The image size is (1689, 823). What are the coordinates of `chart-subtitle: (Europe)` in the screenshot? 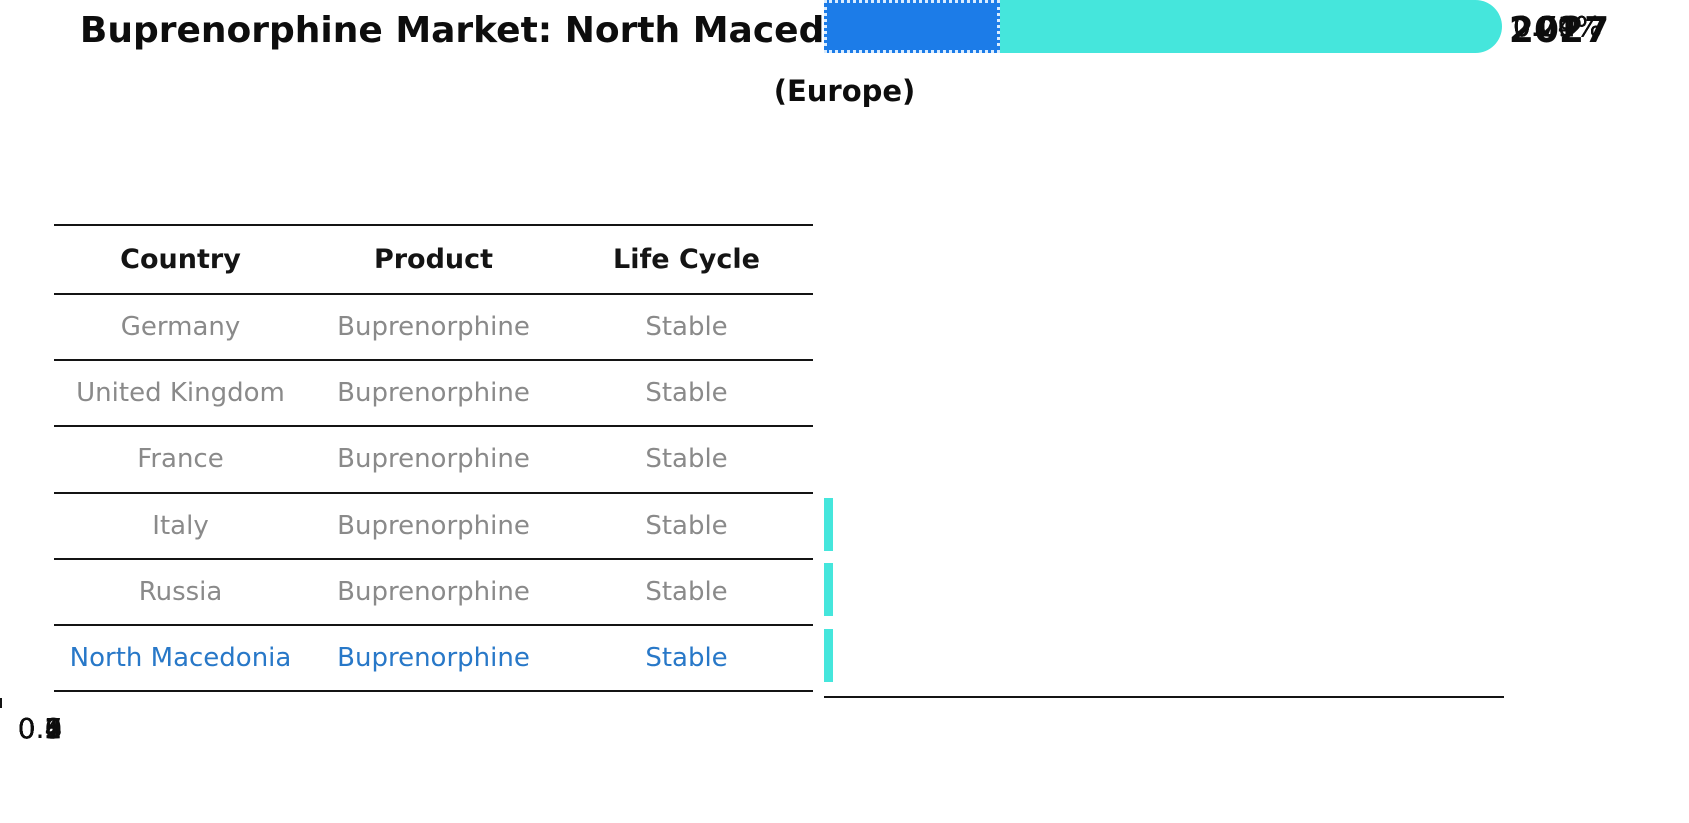 It's located at (844, 91).